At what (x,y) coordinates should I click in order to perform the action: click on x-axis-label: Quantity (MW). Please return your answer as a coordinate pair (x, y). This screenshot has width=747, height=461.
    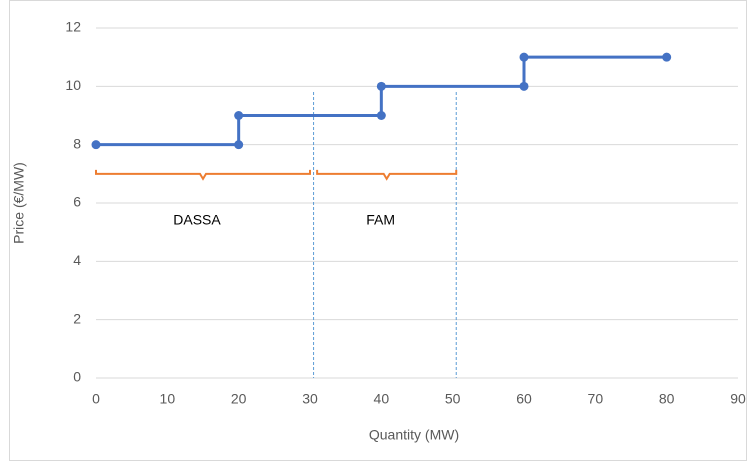
    Looking at the image, I should click on (414, 435).